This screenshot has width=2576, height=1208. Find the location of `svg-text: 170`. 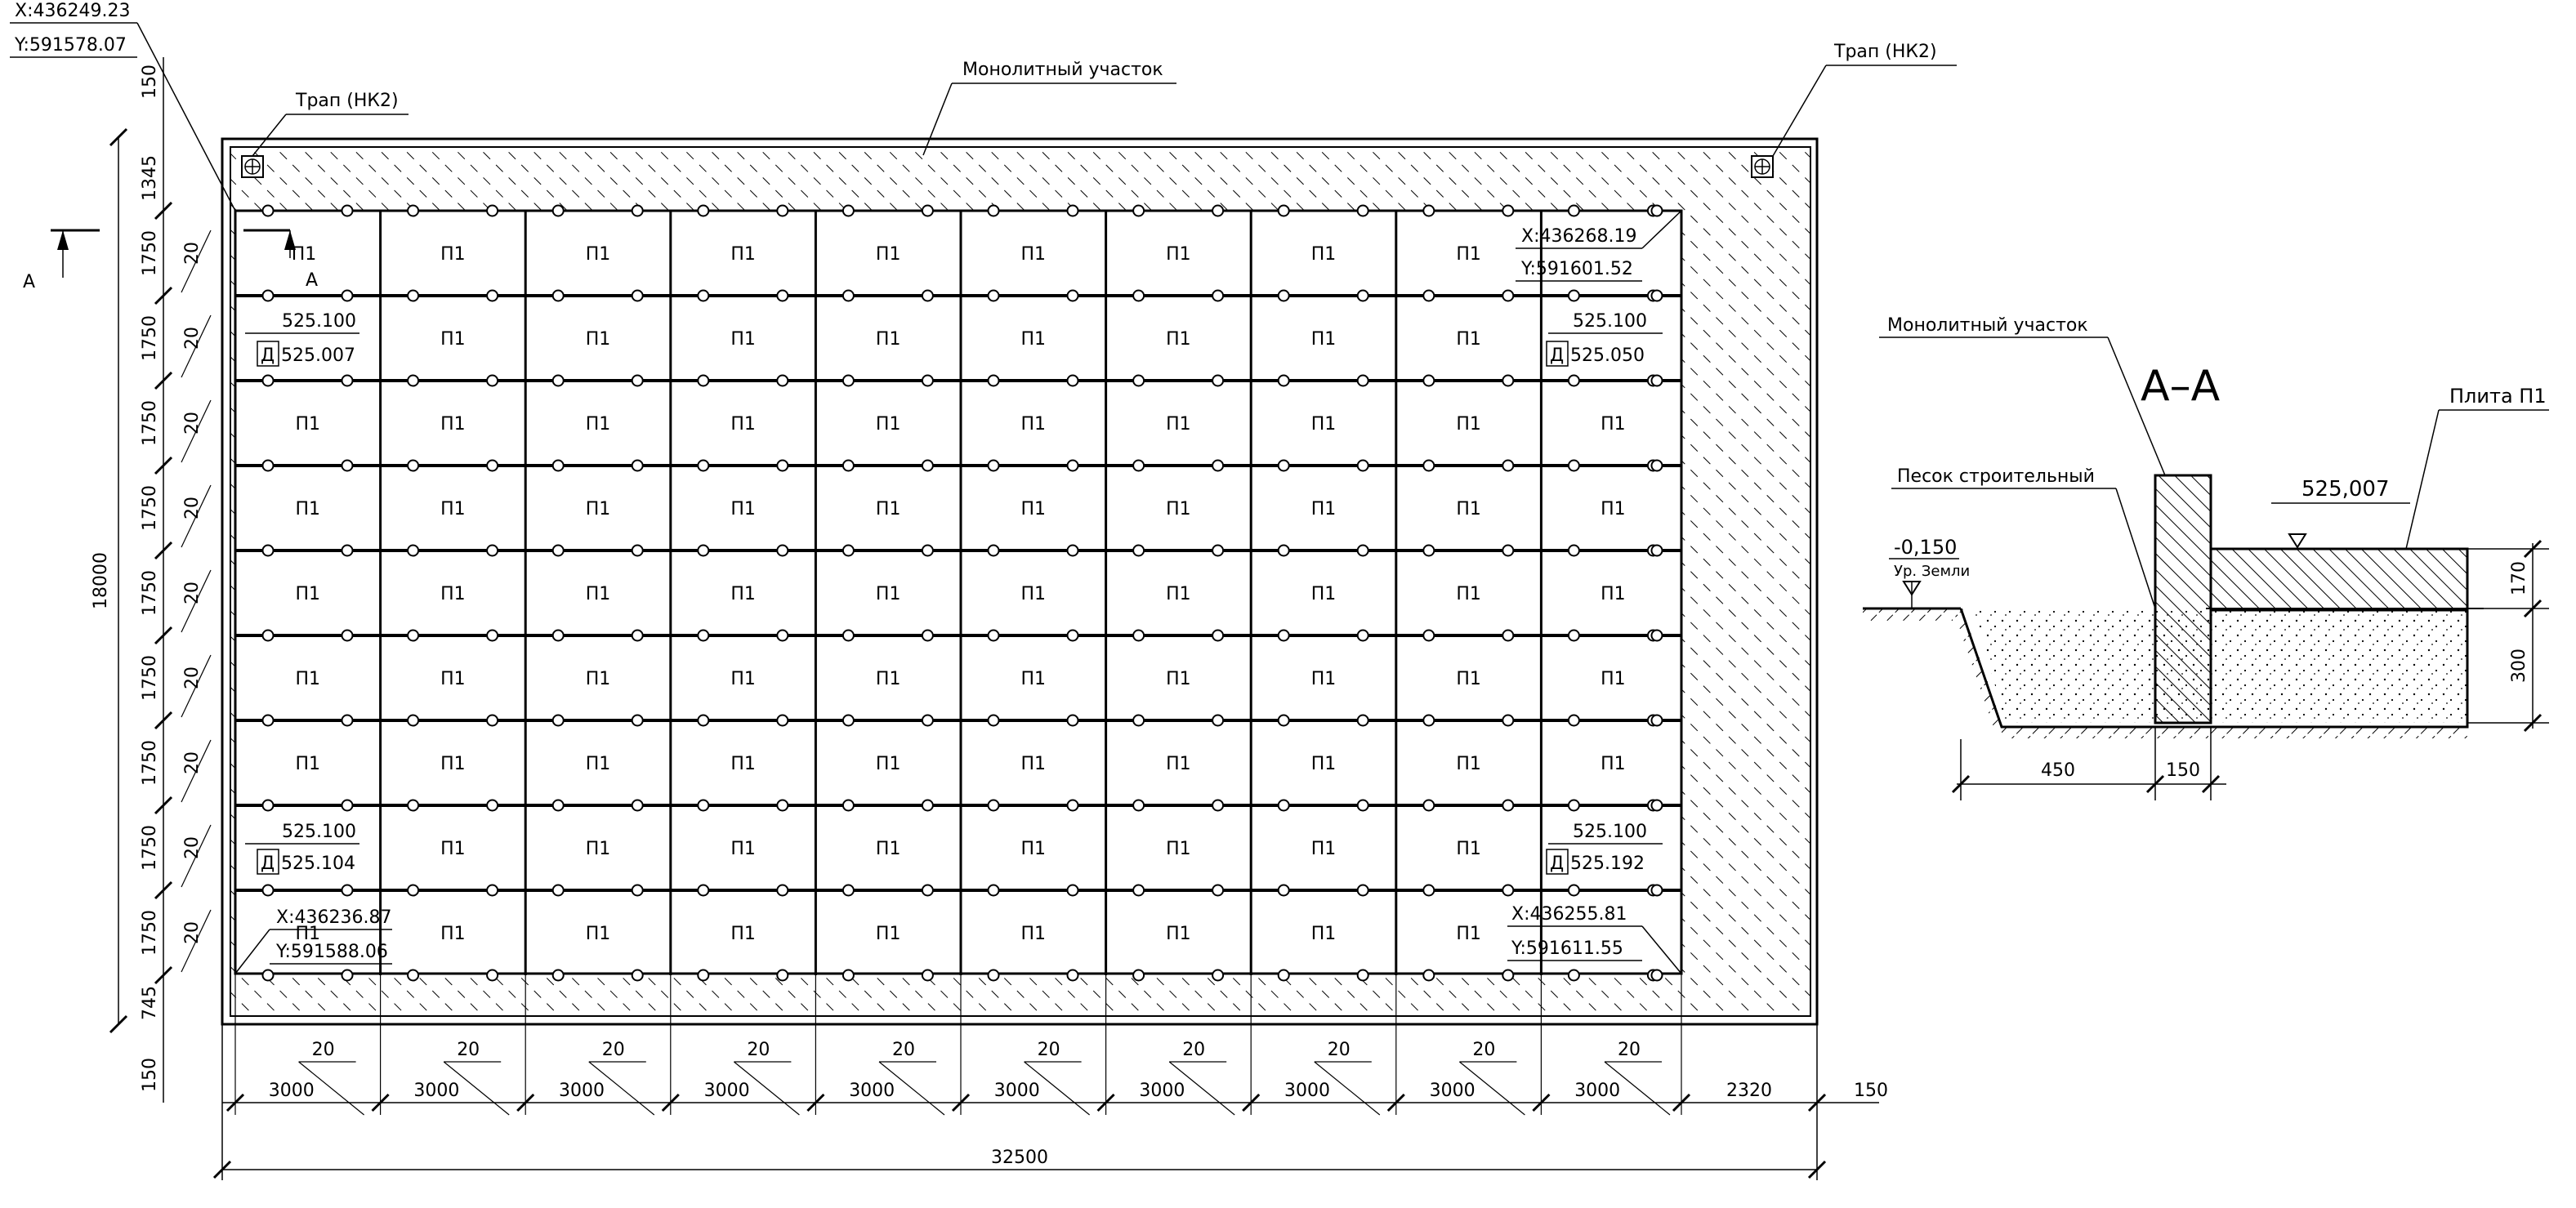

svg-text: 170 is located at coordinates (2519, 578).